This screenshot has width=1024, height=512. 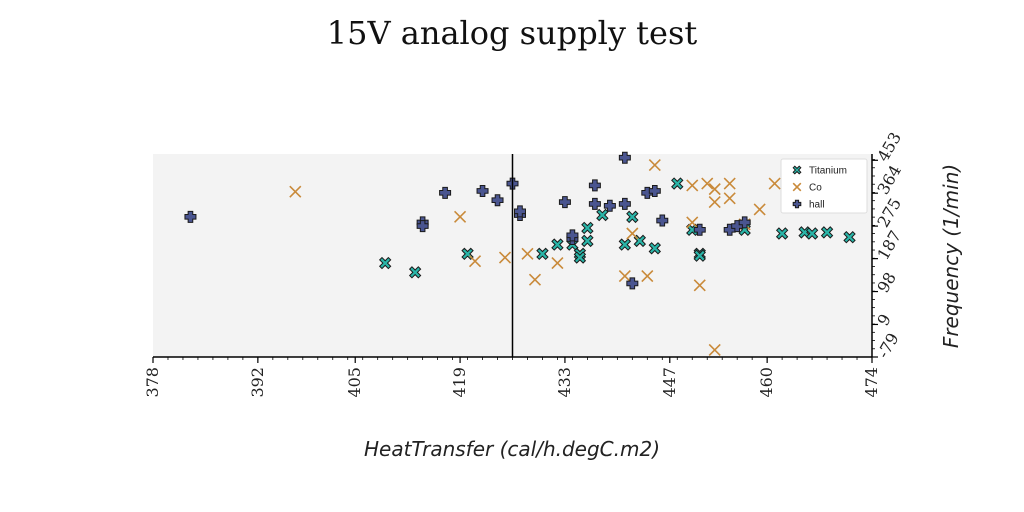 What do you see at coordinates (766, 382) in the screenshot?
I see `x-tick-label: 460` at bounding box center [766, 382].